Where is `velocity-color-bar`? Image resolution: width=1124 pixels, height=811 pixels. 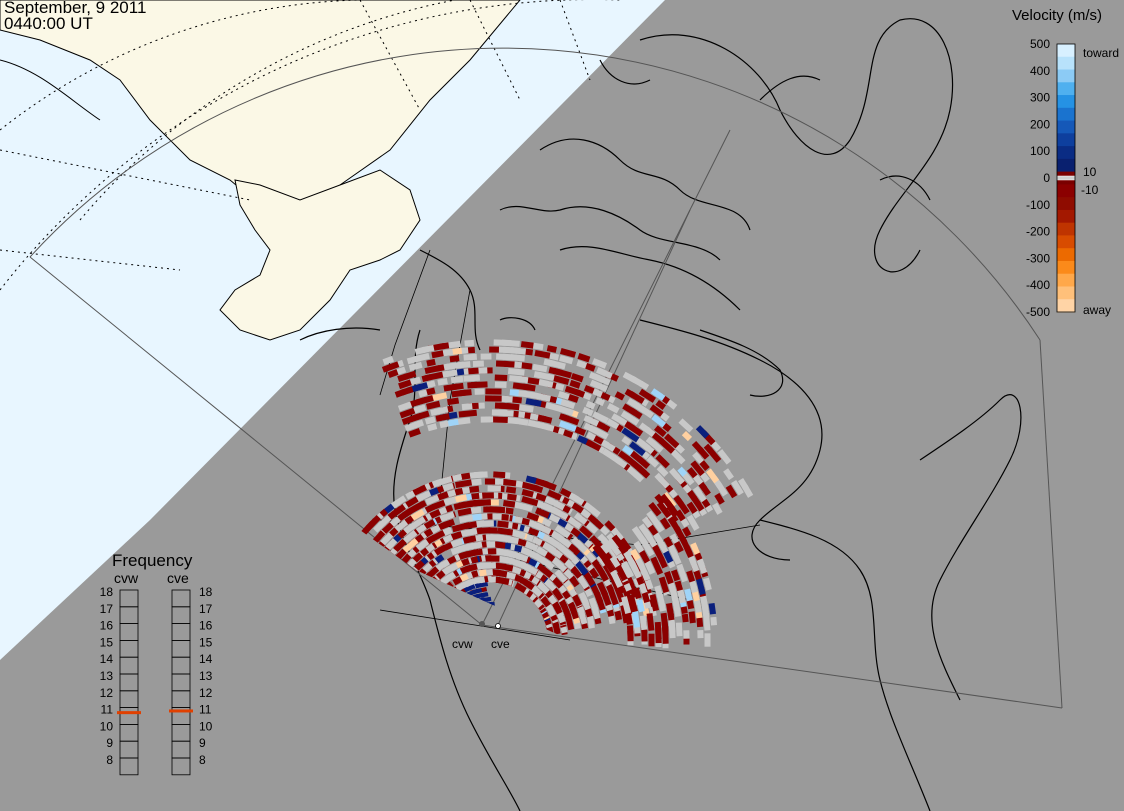 velocity-color-bar is located at coordinates (1066, 178).